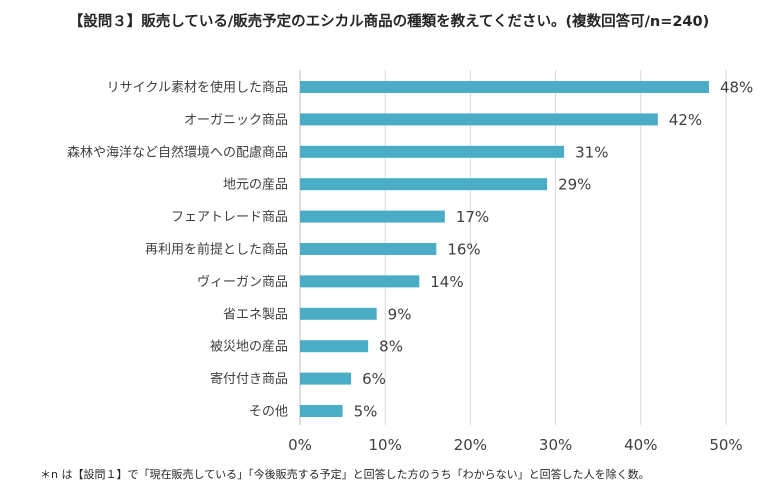 This screenshot has width=778, height=492. Describe the element at coordinates (736, 88) in the screenshot. I see `data-label: 48%` at that location.